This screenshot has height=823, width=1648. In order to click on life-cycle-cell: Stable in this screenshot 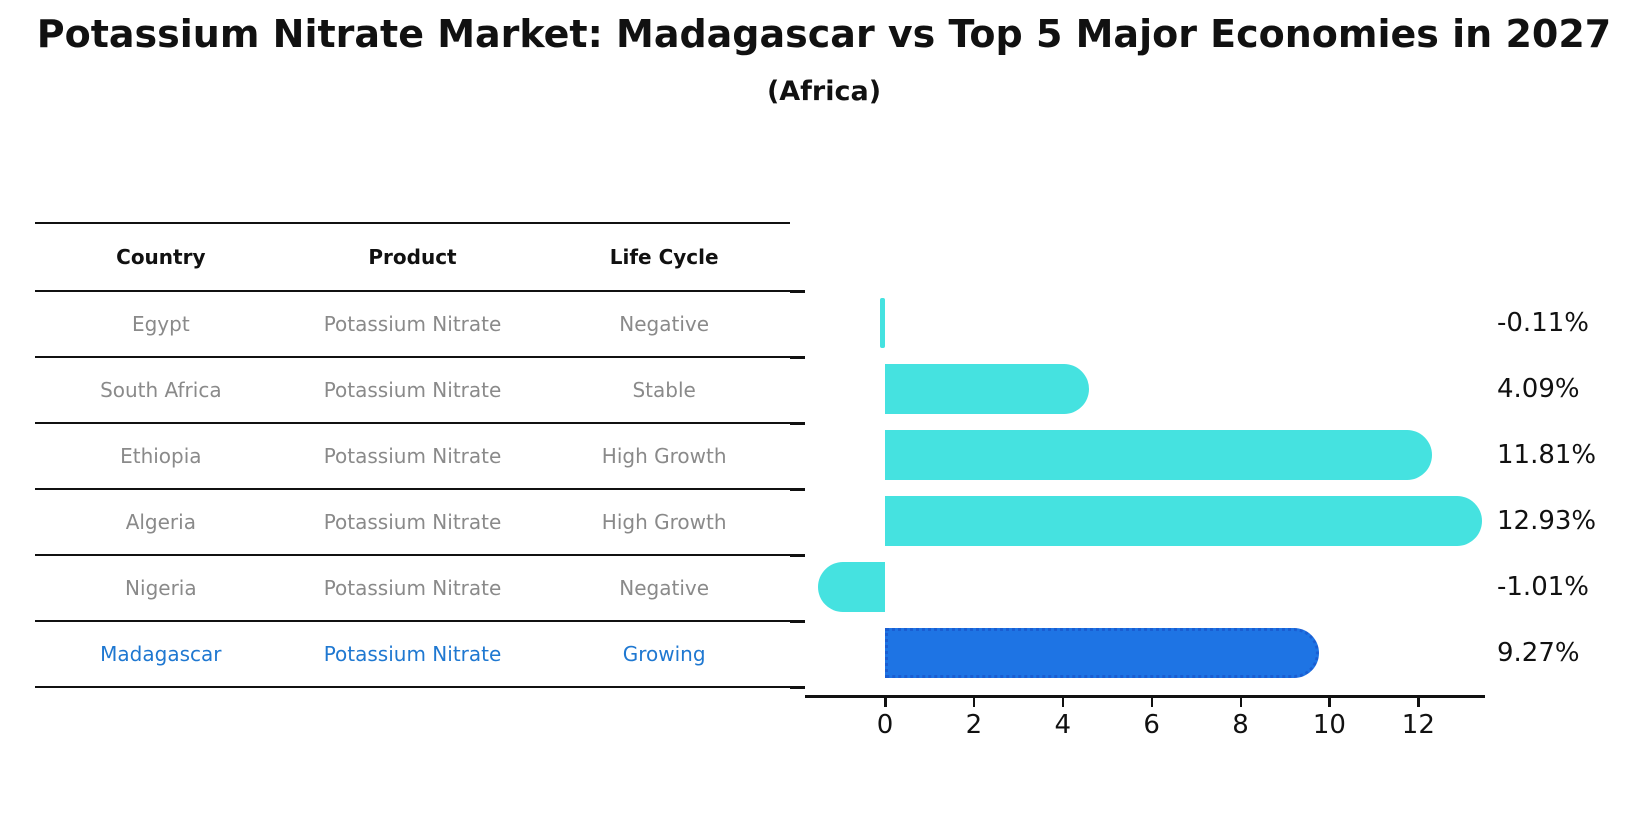, I will do `click(664, 389)`.